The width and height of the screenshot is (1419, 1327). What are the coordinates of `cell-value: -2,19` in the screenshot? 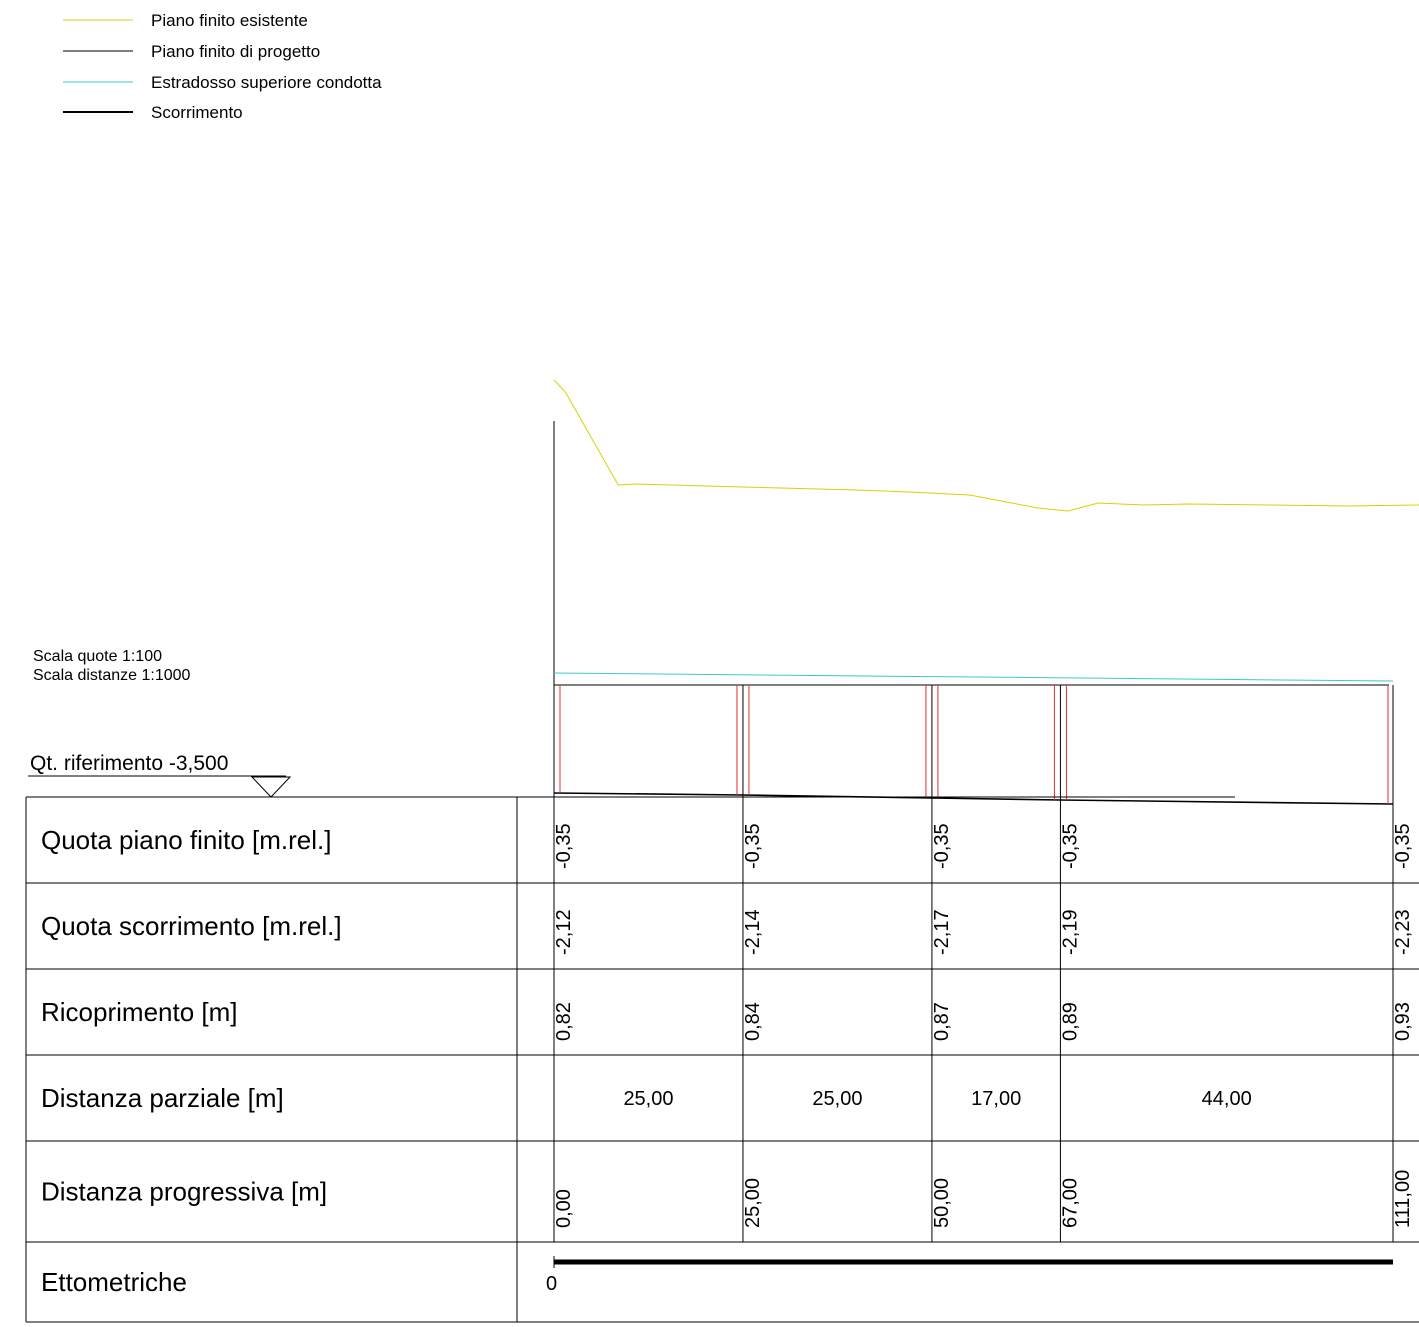 It's located at (1070, 932).